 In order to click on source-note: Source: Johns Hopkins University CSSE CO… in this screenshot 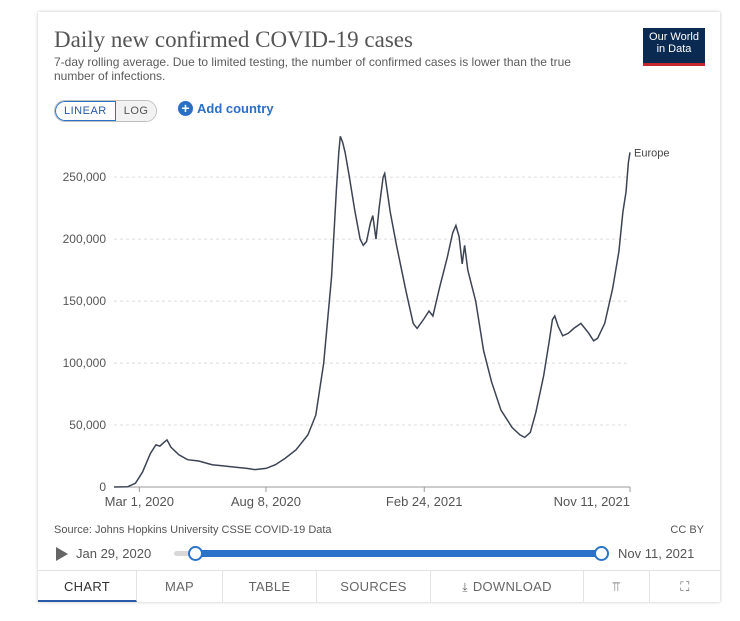, I will do `click(193, 530)`.